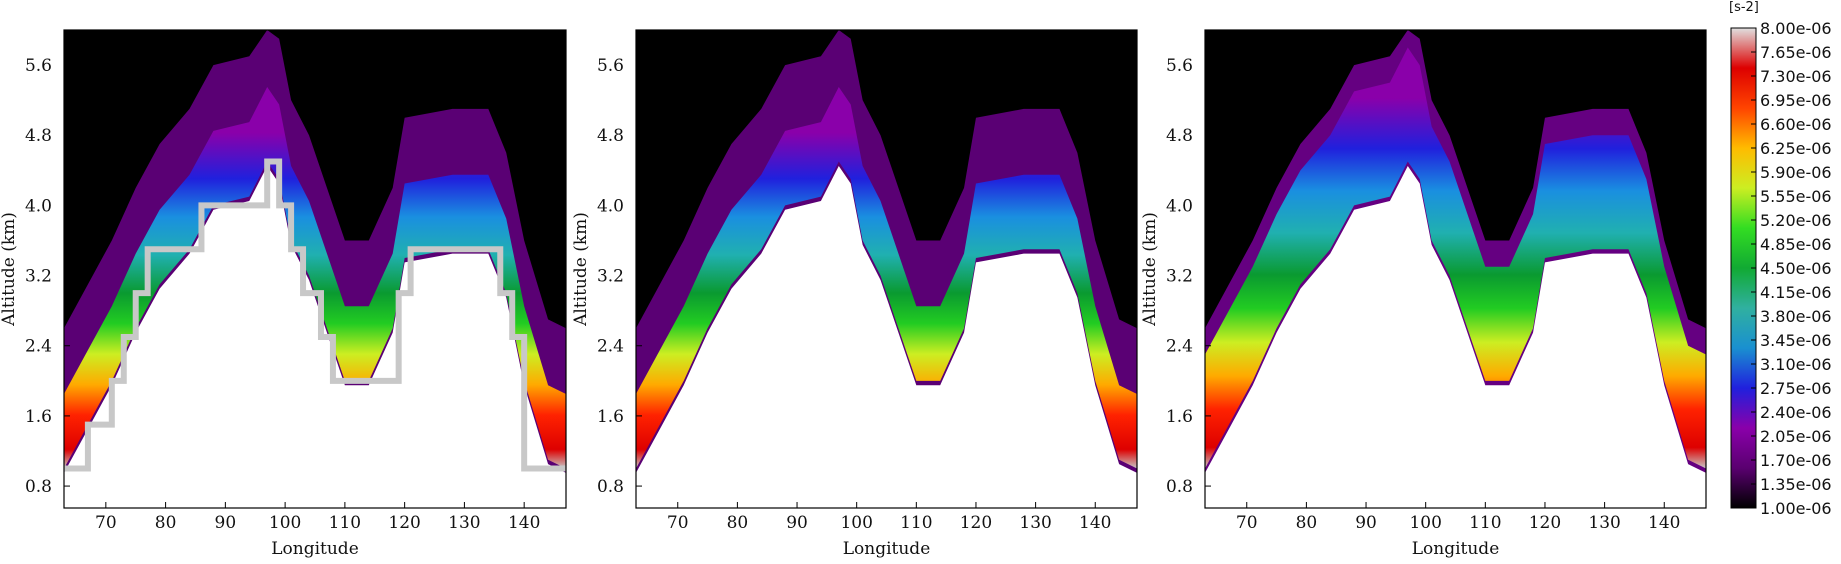 This screenshot has width=1841, height=564. What do you see at coordinates (1796, 76) in the screenshot?
I see `colorbar-tick-label: 7.30e-06` at bounding box center [1796, 76].